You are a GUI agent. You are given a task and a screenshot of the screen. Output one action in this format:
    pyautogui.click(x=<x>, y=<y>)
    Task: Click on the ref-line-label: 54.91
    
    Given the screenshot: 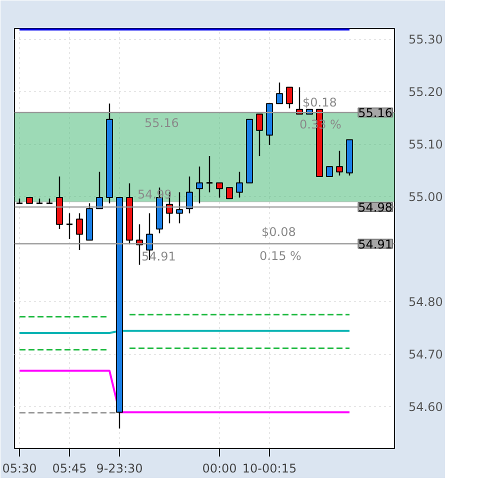 What is the action you would take?
    pyautogui.click(x=375, y=244)
    